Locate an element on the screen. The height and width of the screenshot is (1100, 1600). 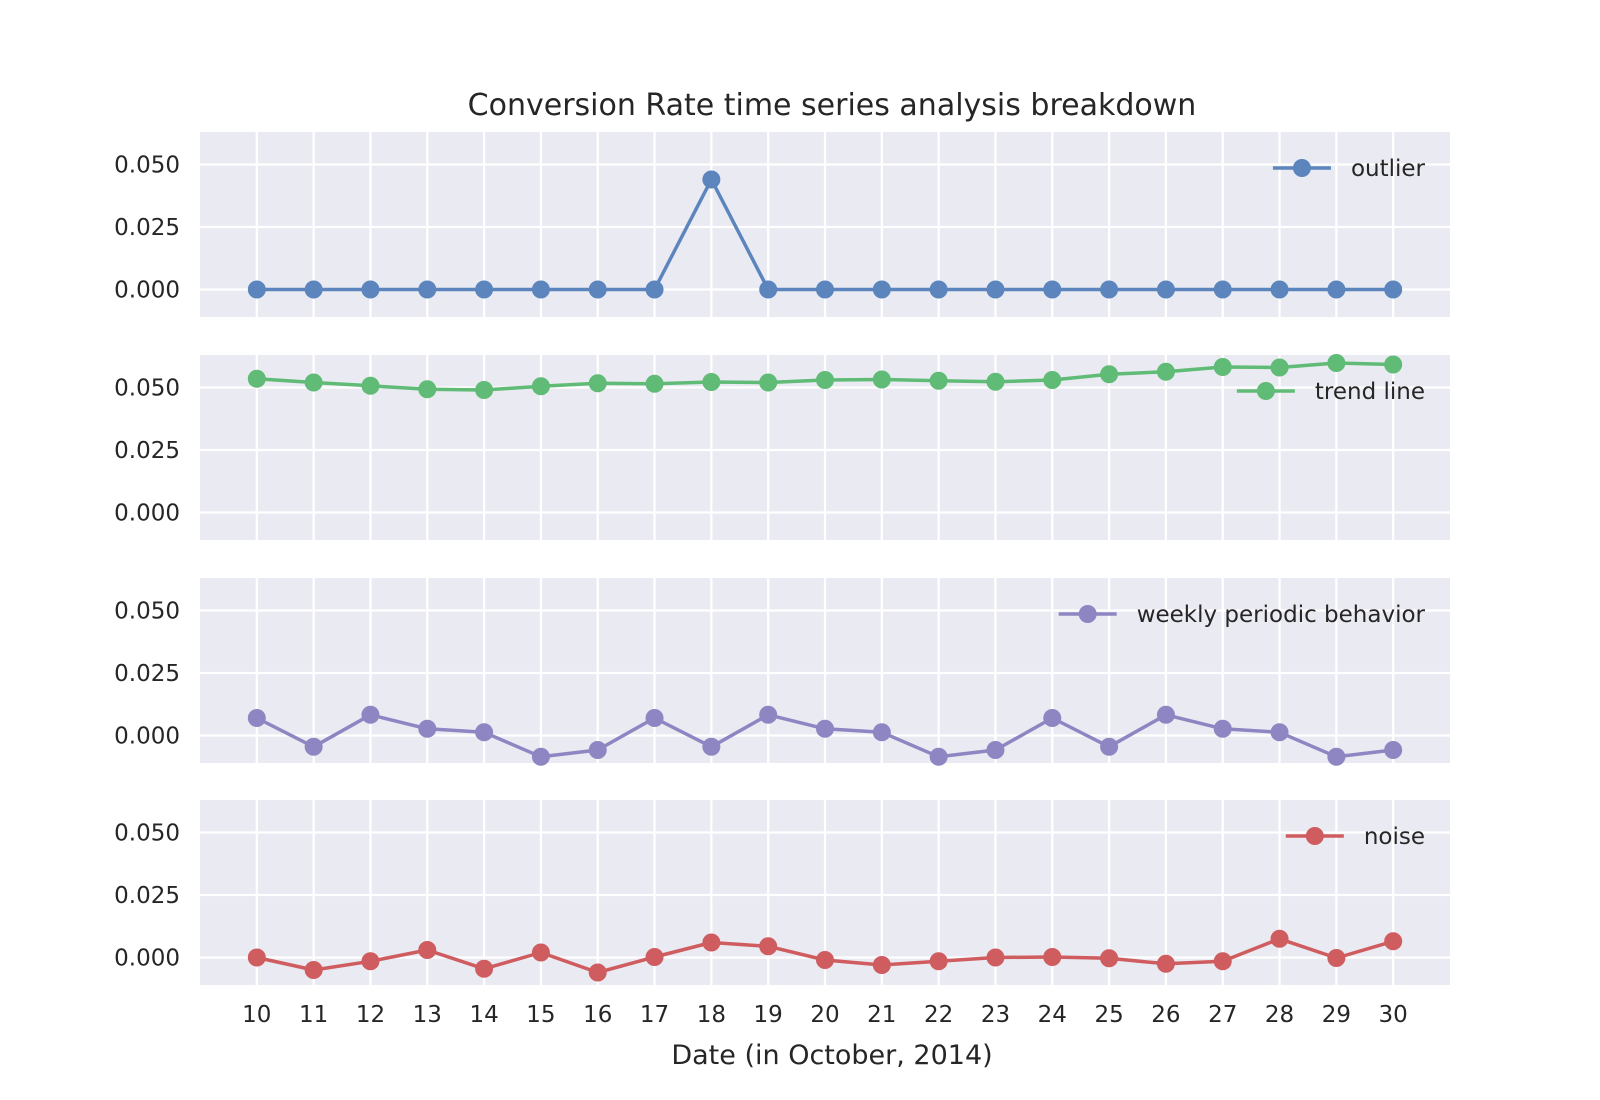
x-tick-label: 26 is located at coordinates (1165, 1015).